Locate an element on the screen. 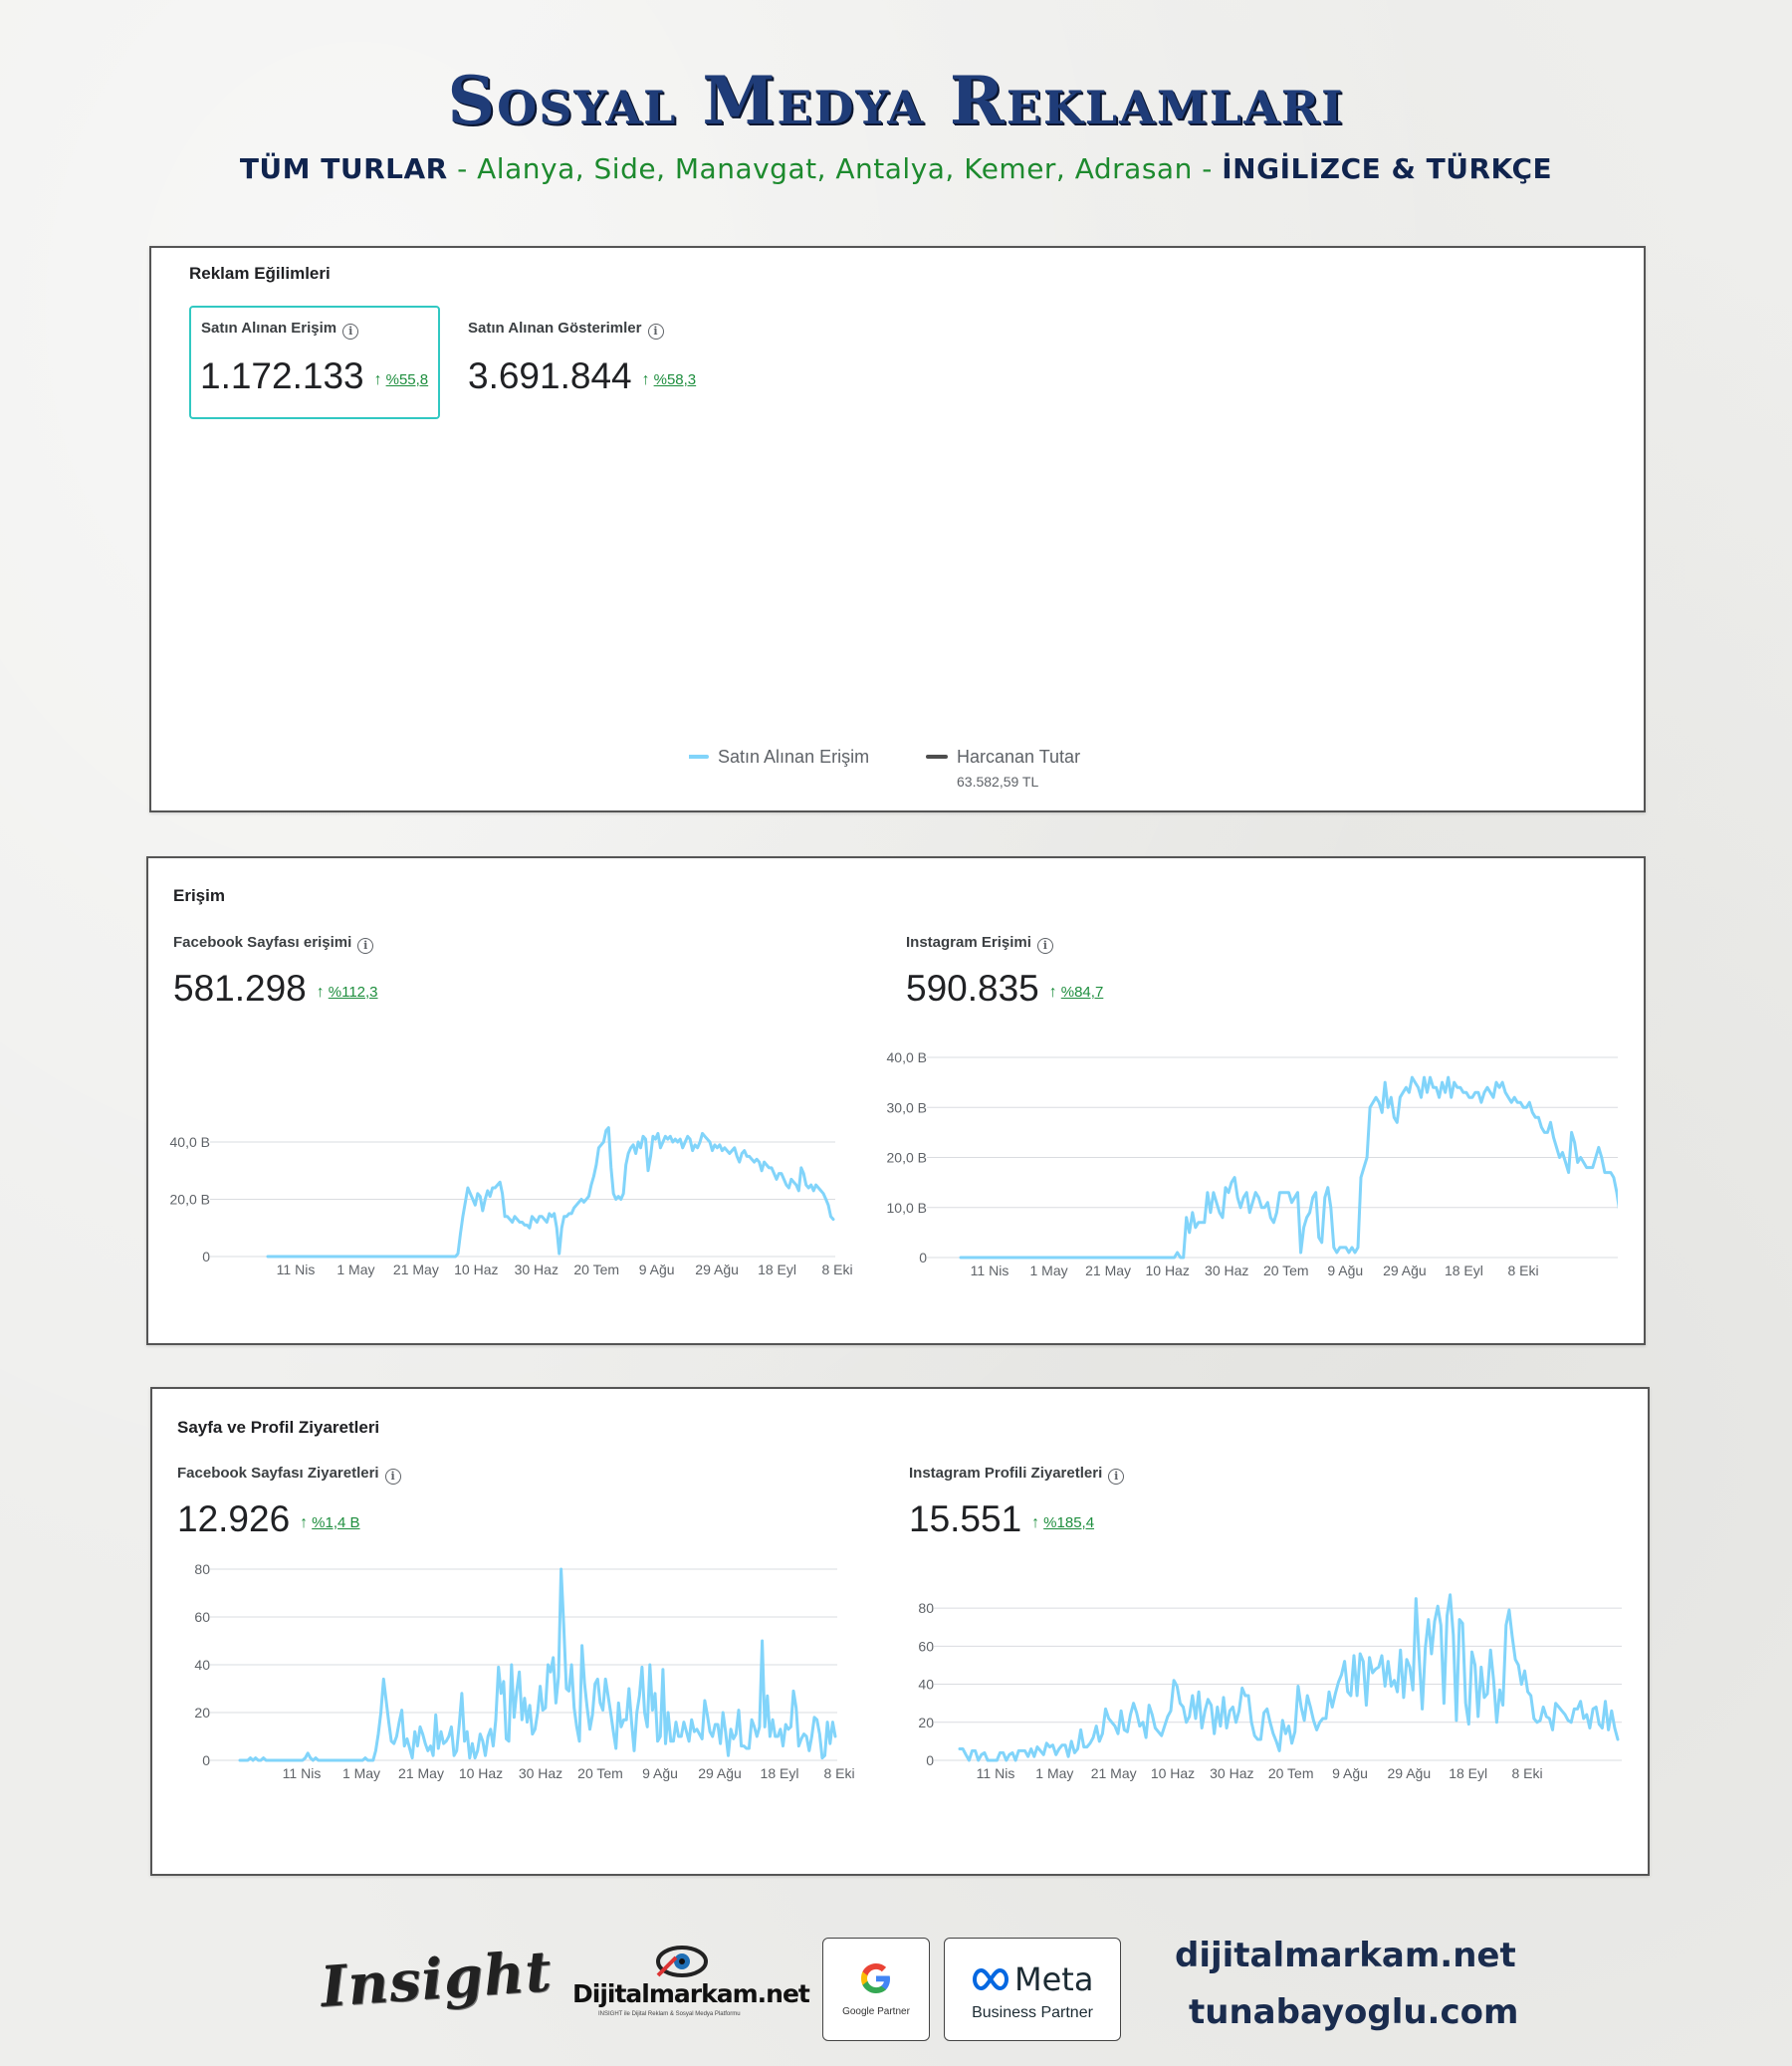 The height and width of the screenshot is (2066, 1792). delta-badge: ↑ %185,4 is located at coordinates (1062, 1522).